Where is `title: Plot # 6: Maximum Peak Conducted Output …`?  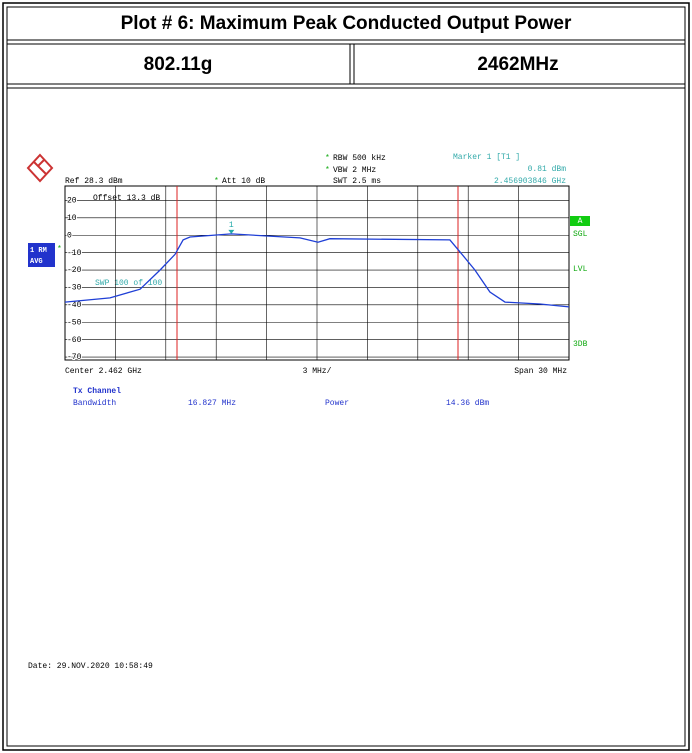
title: Plot # 6: Maximum Peak Conducted Output … is located at coordinates (346, 23).